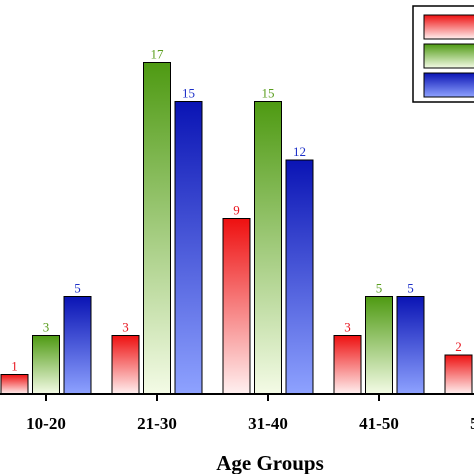 The image size is (474, 474). Describe the element at coordinates (188, 93) in the screenshot. I see `data-label-21-30-series-3: 15` at that location.